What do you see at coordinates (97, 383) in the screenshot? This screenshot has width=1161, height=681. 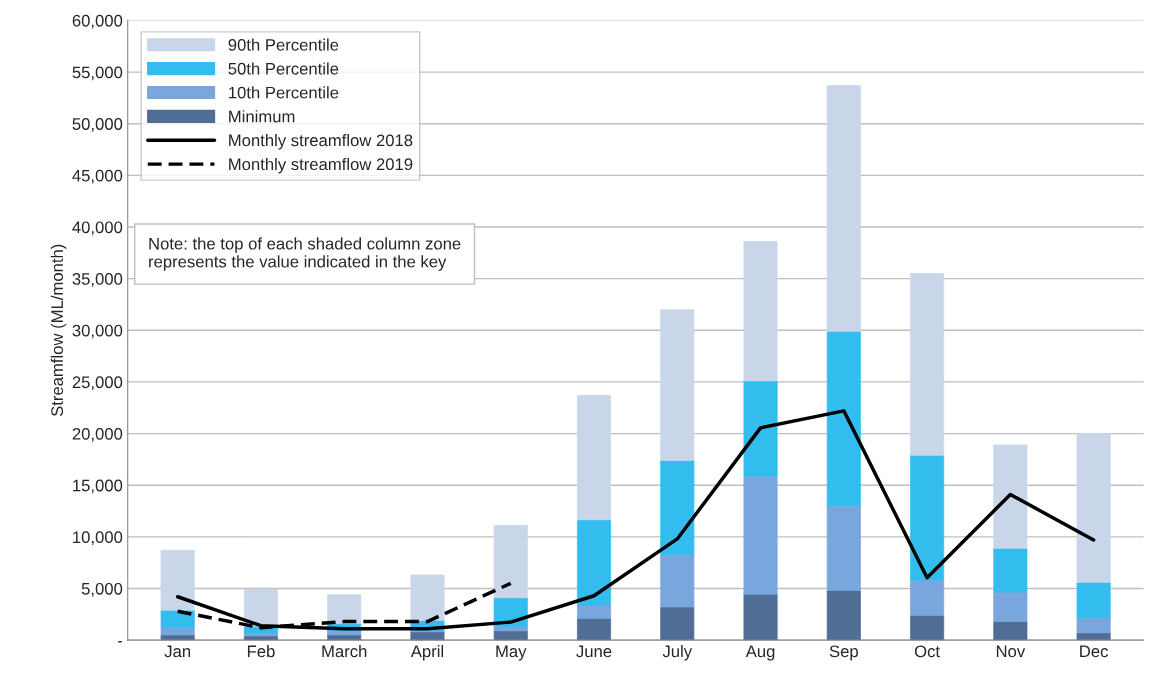 I see `y-tick-label: 25,000` at bounding box center [97, 383].